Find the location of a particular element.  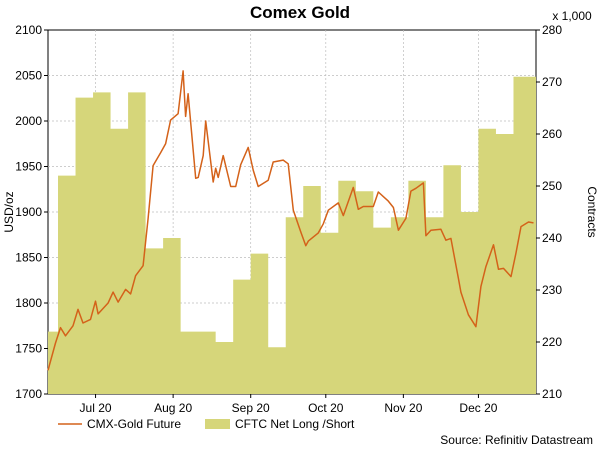

right-tick-label: 240 is located at coordinates (552, 238).